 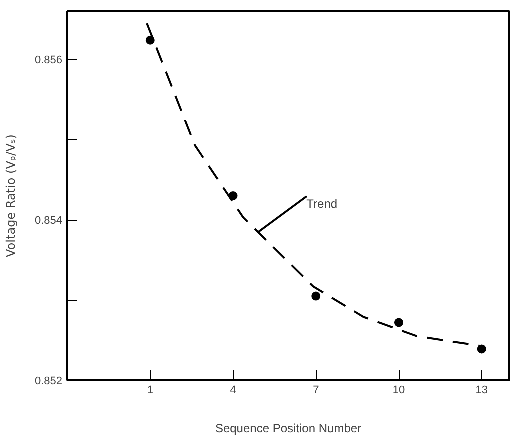 I want to click on x-tick-label: 7, so click(x=316, y=390).